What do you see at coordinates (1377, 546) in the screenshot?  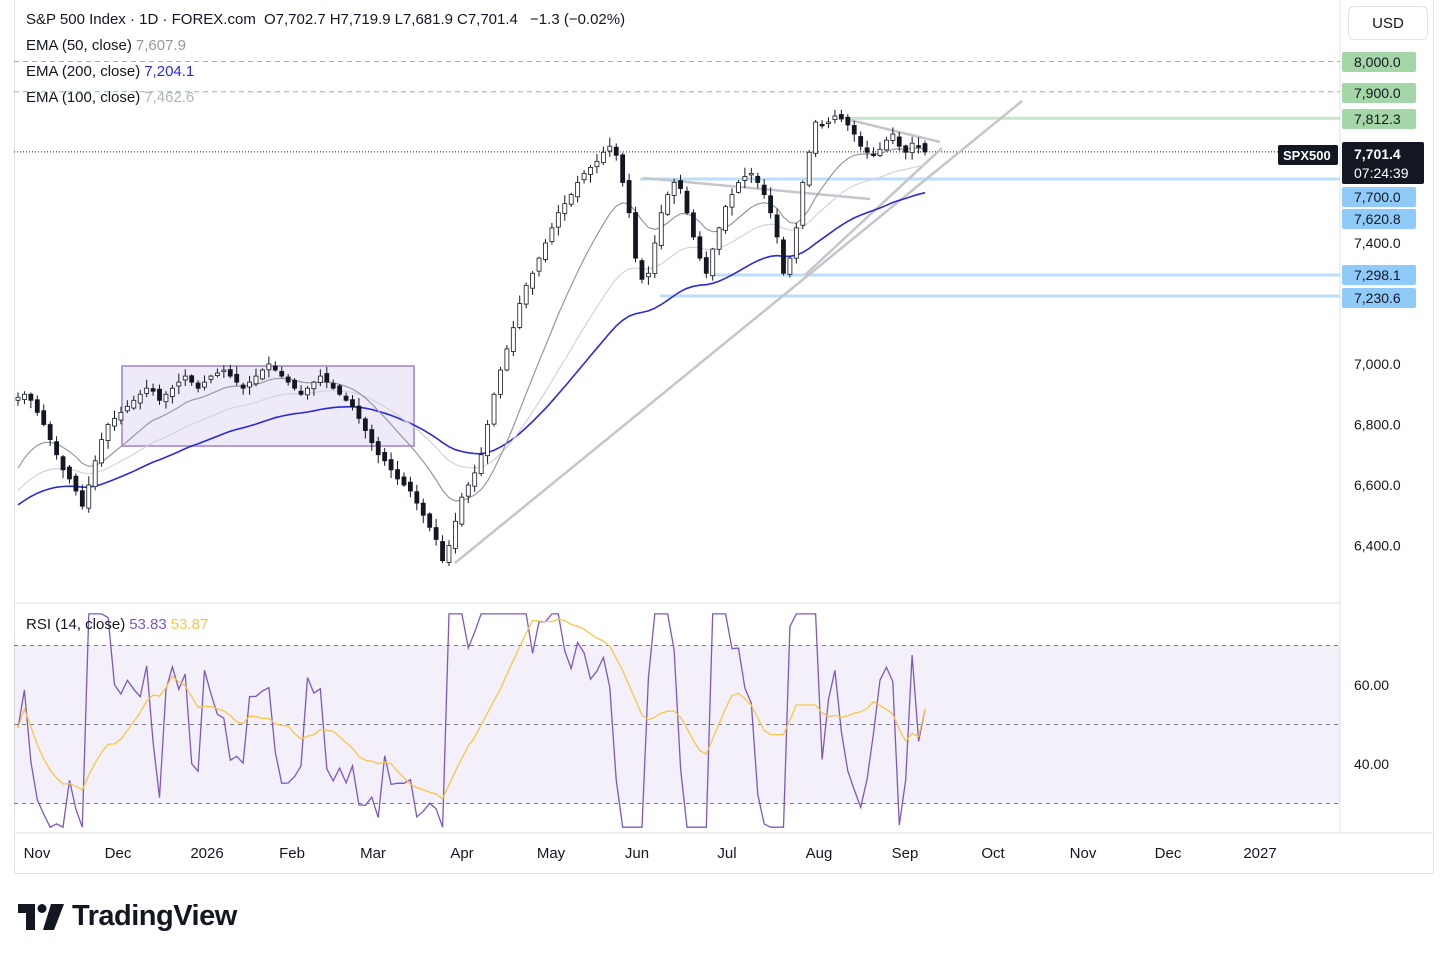 I see `price-tick-label: 6,400.0` at bounding box center [1377, 546].